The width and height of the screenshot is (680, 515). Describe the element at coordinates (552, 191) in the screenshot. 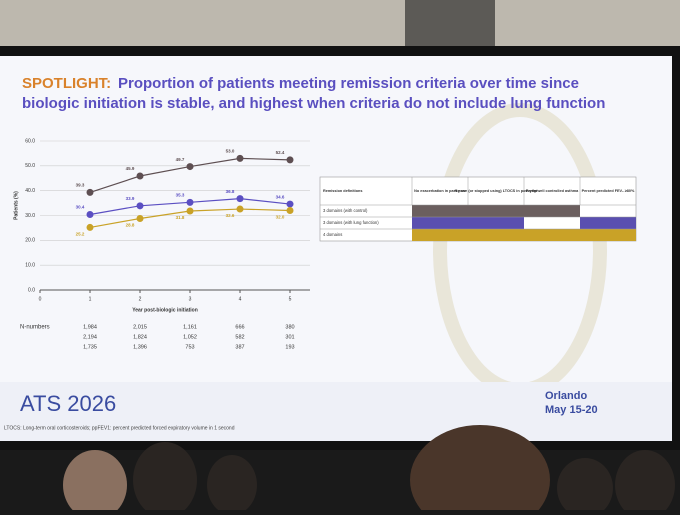

I see `table-header: Partly/well controlled asthma` at that location.